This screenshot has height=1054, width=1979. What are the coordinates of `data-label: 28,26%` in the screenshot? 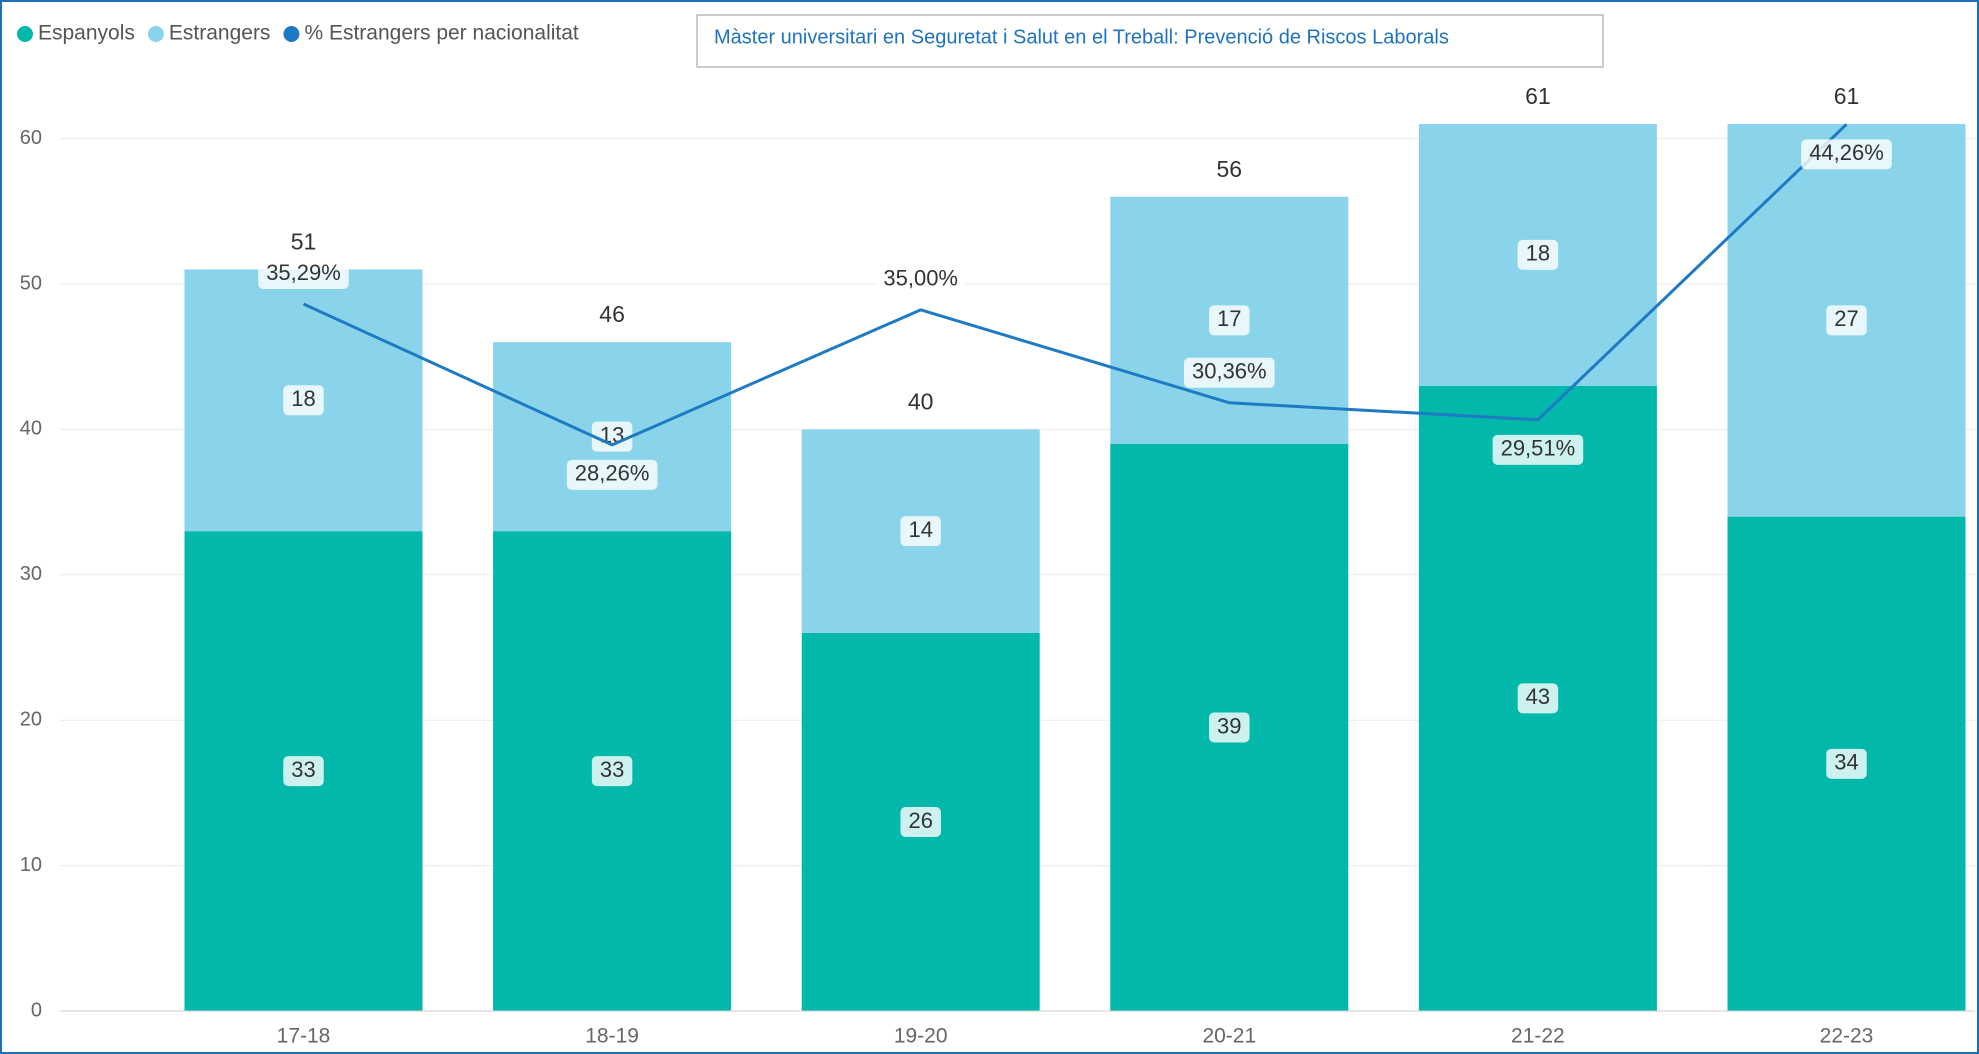 It's located at (612, 474).